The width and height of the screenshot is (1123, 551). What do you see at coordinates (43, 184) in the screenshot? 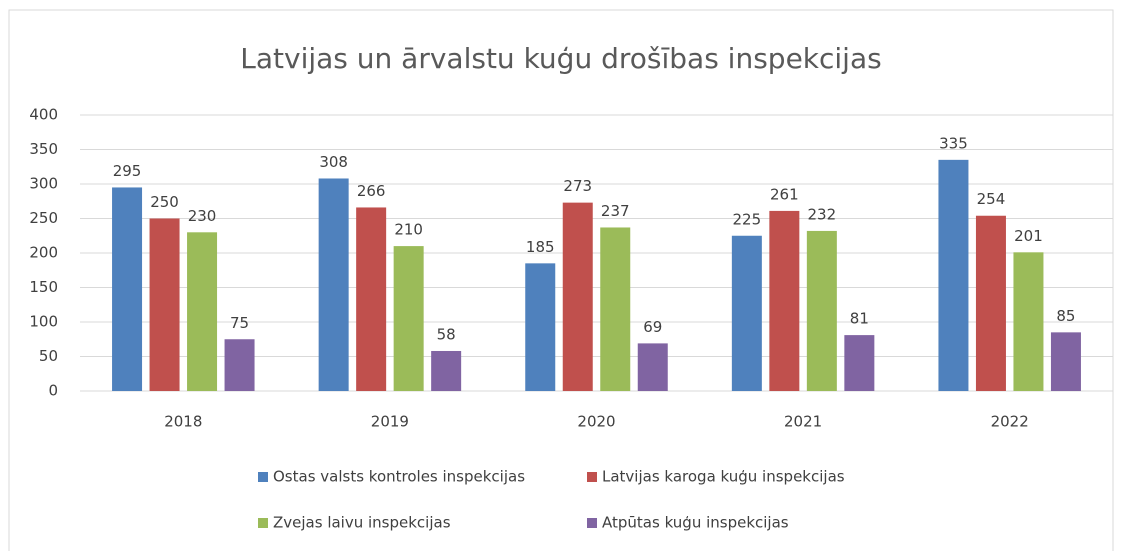
I see `y-tick-label: 300` at bounding box center [43, 184].